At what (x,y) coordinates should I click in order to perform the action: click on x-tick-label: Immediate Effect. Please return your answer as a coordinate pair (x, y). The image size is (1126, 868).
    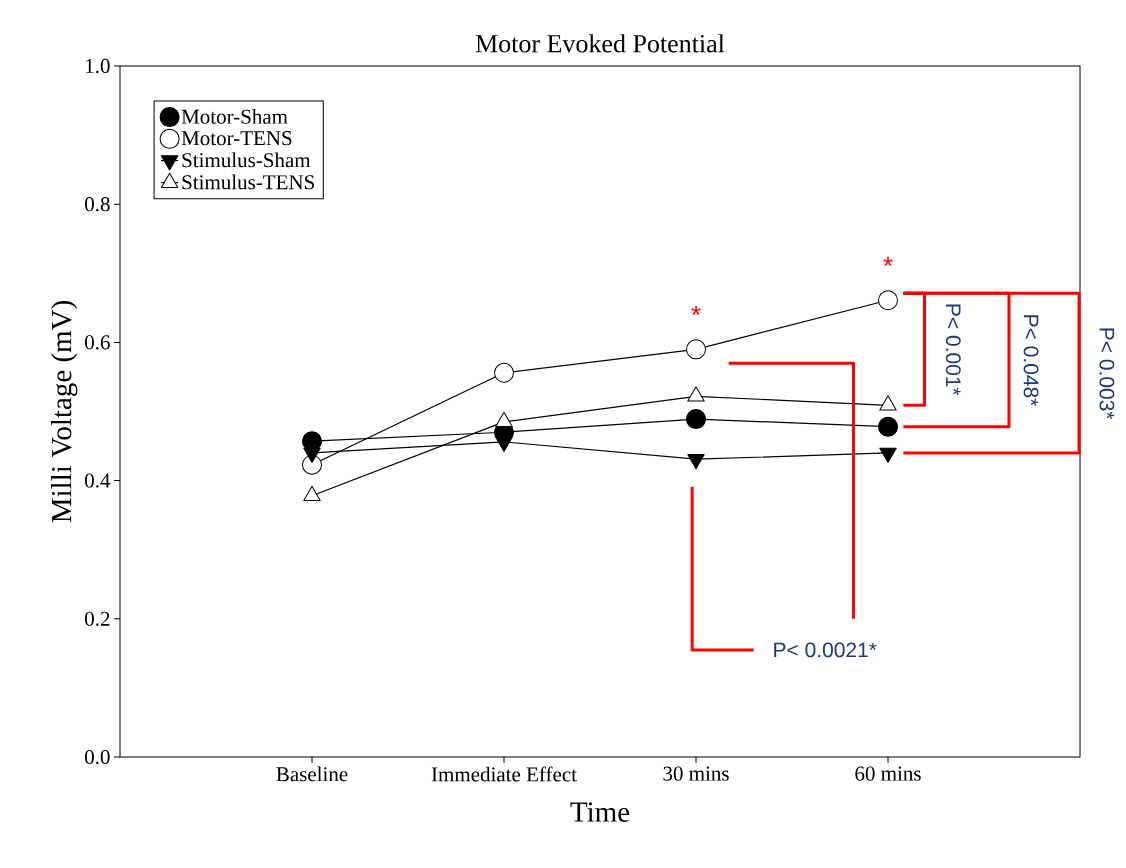
    Looking at the image, I should click on (504, 774).